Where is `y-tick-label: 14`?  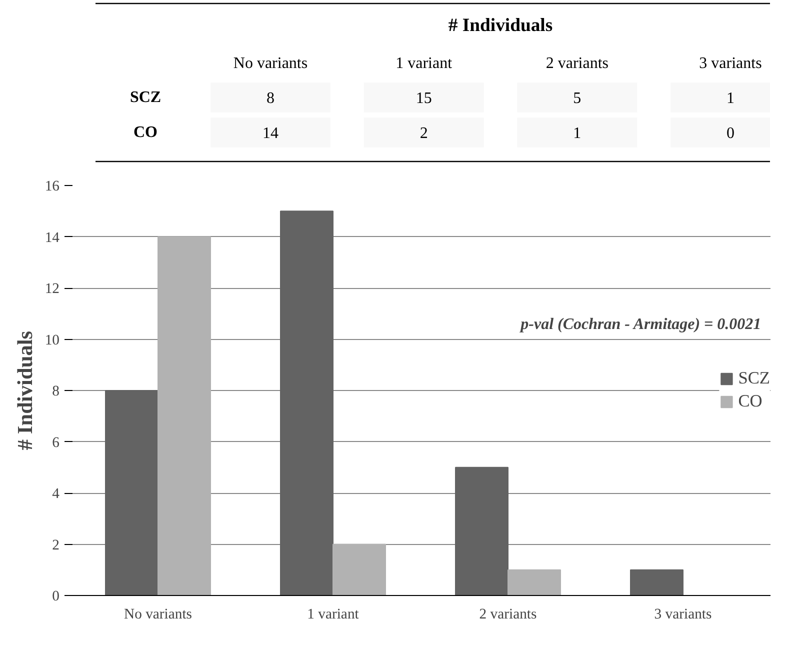
y-tick-label: 14 is located at coordinates (52, 238).